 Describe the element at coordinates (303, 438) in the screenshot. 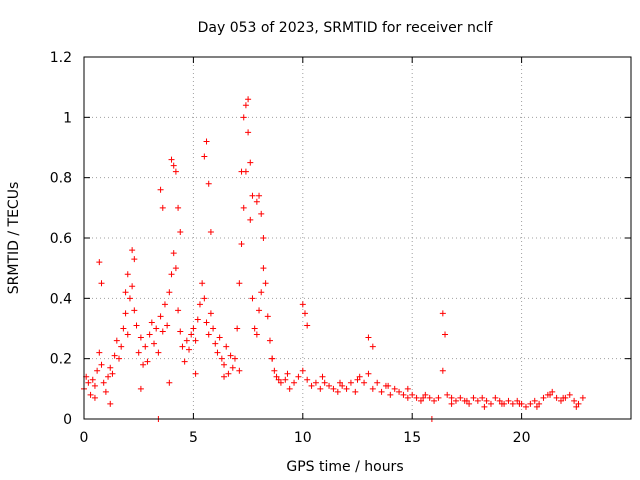

I see `x-tick-label: 10` at that location.